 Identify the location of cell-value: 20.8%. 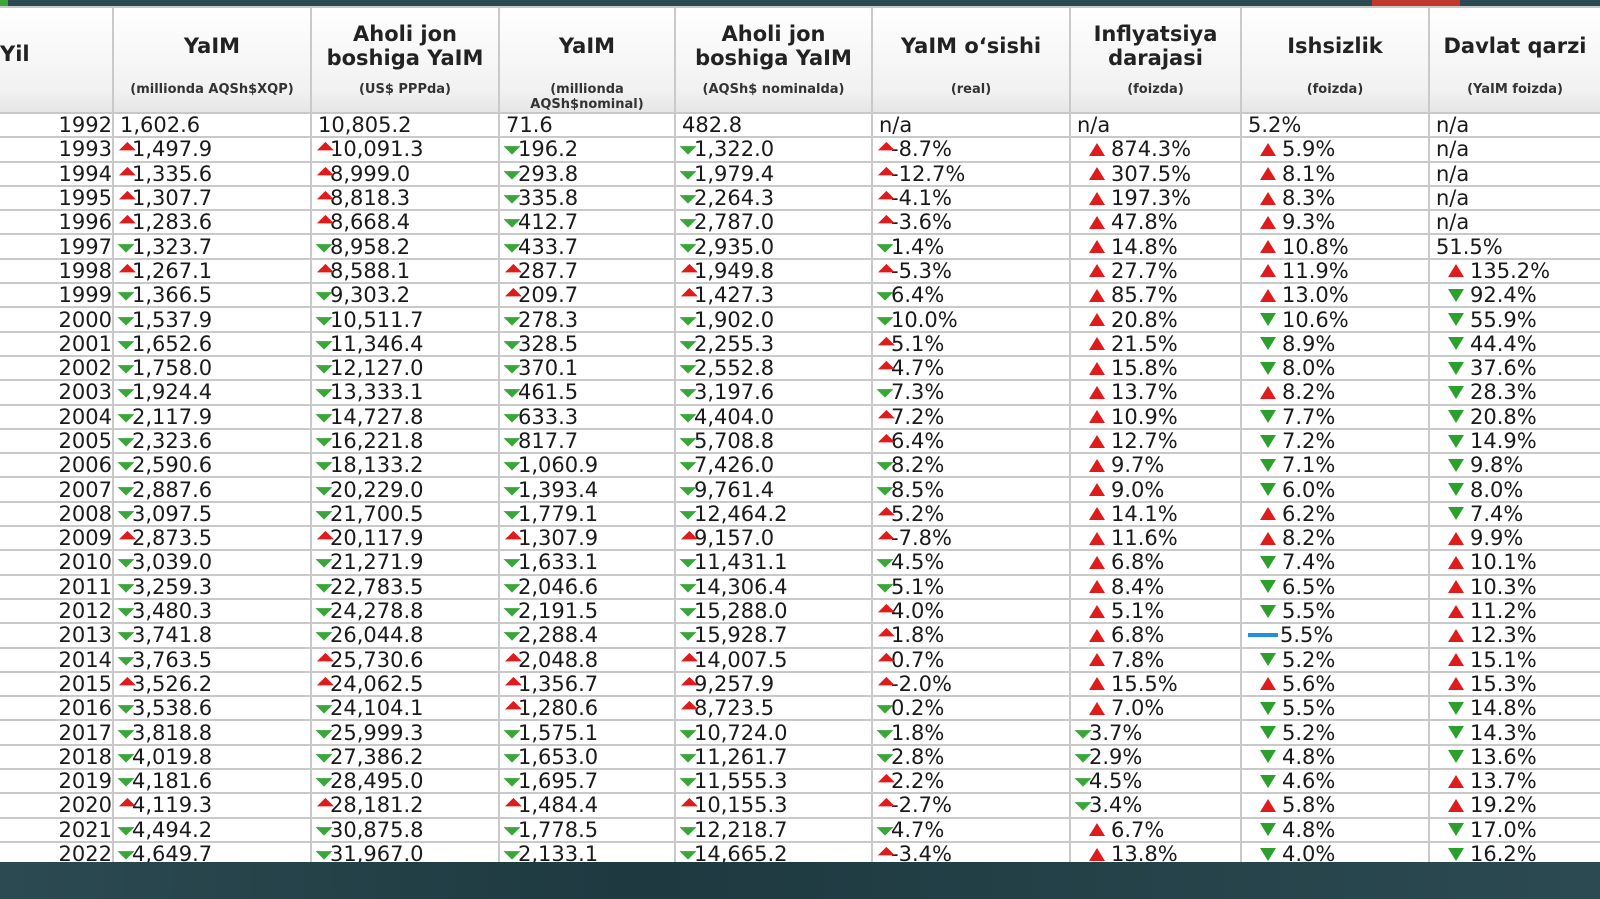
(1503, 416).